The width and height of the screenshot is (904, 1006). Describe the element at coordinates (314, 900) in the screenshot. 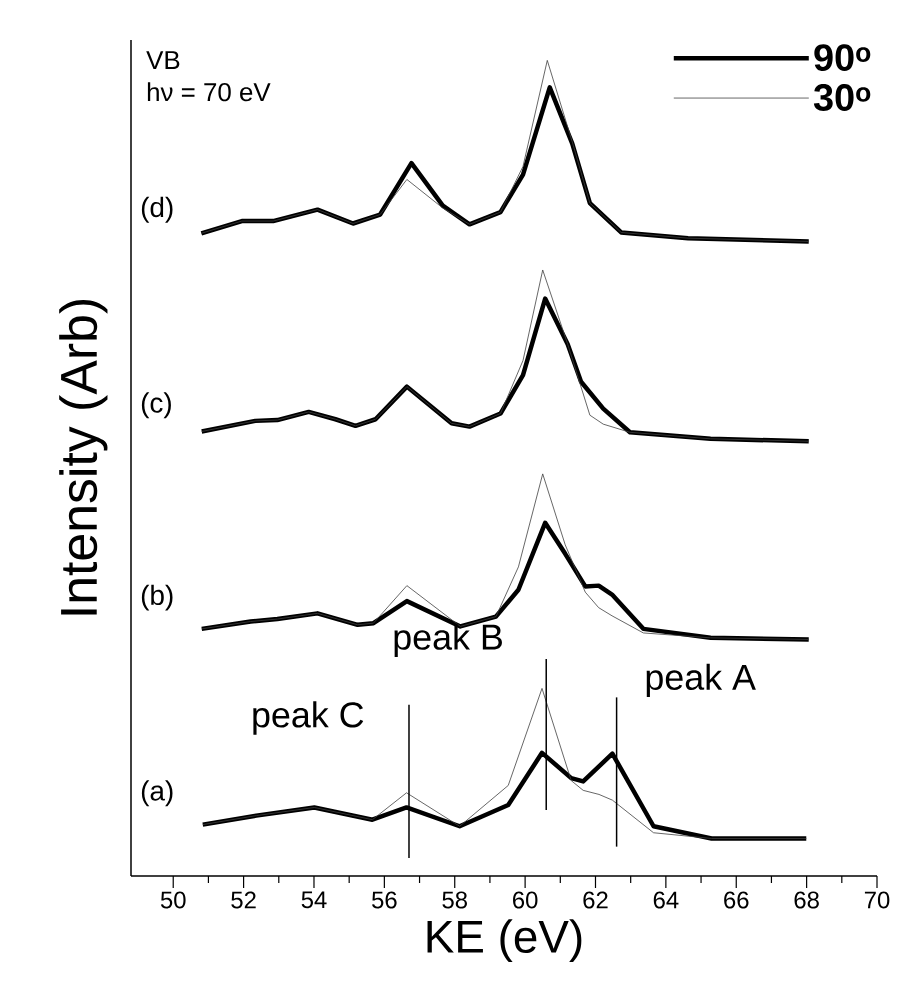

I see `x-tick-label: 54` at that location.